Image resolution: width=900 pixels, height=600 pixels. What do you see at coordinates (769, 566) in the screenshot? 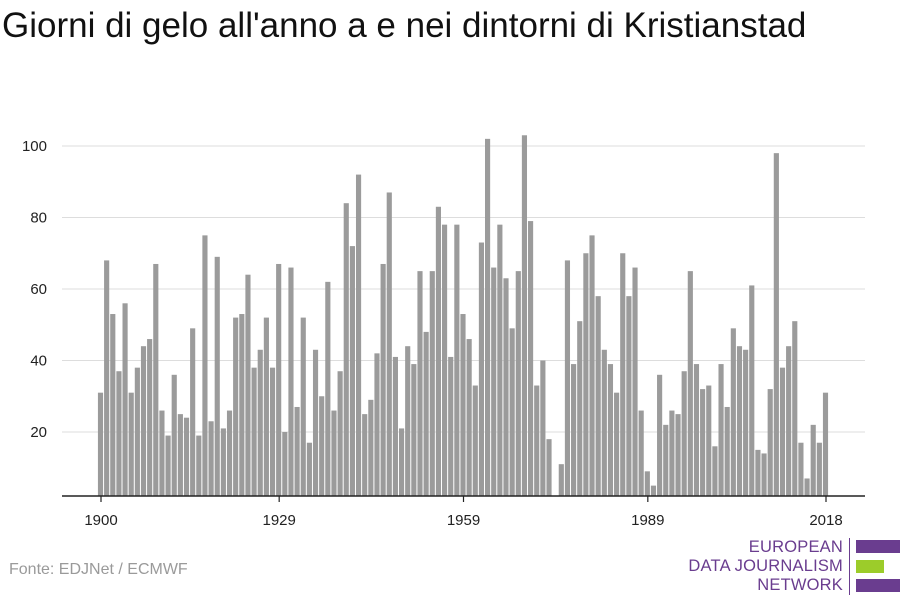
I see `logo-text: EUROPEAN DATA JOURNALISM NETWORK` at bounding box center [769, 566].